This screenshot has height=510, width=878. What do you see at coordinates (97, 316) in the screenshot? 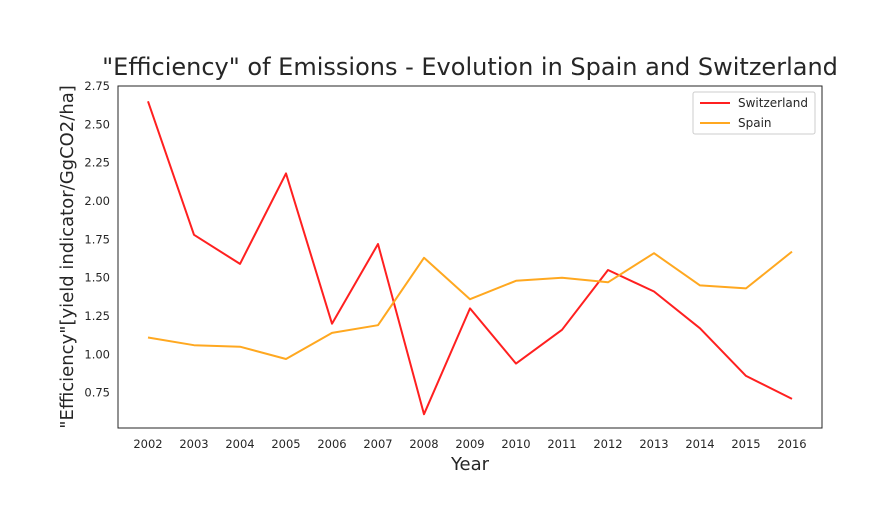
I see `y-tick-label: 1.25` at bounding box center [97, 316].